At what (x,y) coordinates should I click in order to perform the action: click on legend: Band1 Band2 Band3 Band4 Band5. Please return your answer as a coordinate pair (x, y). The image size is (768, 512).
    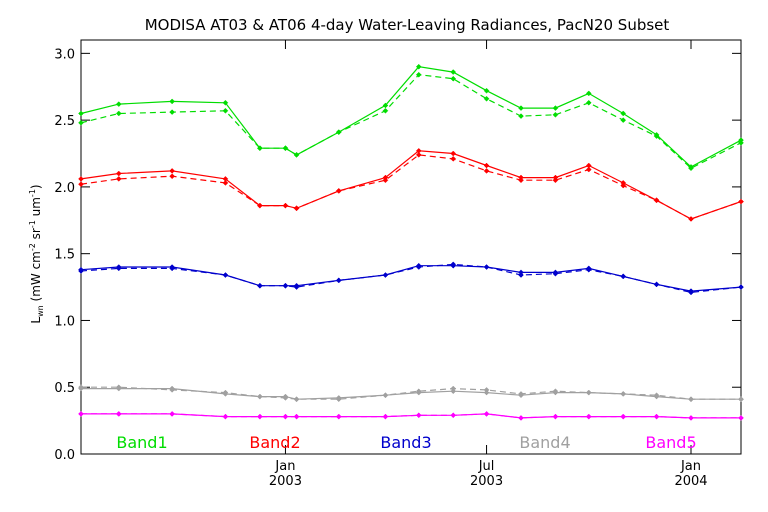
    Looking at the image, I should click on (406, 442).